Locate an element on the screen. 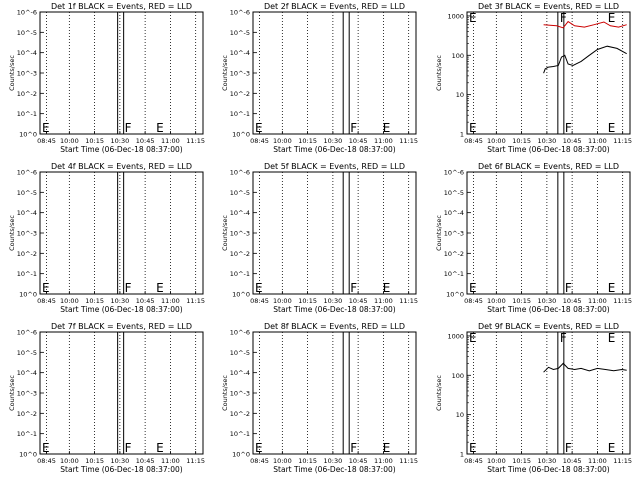 The image size is (640, 480). chart-title: Det 1f BLACK = Events, RED = LLD is located at coordinates (121, 6).